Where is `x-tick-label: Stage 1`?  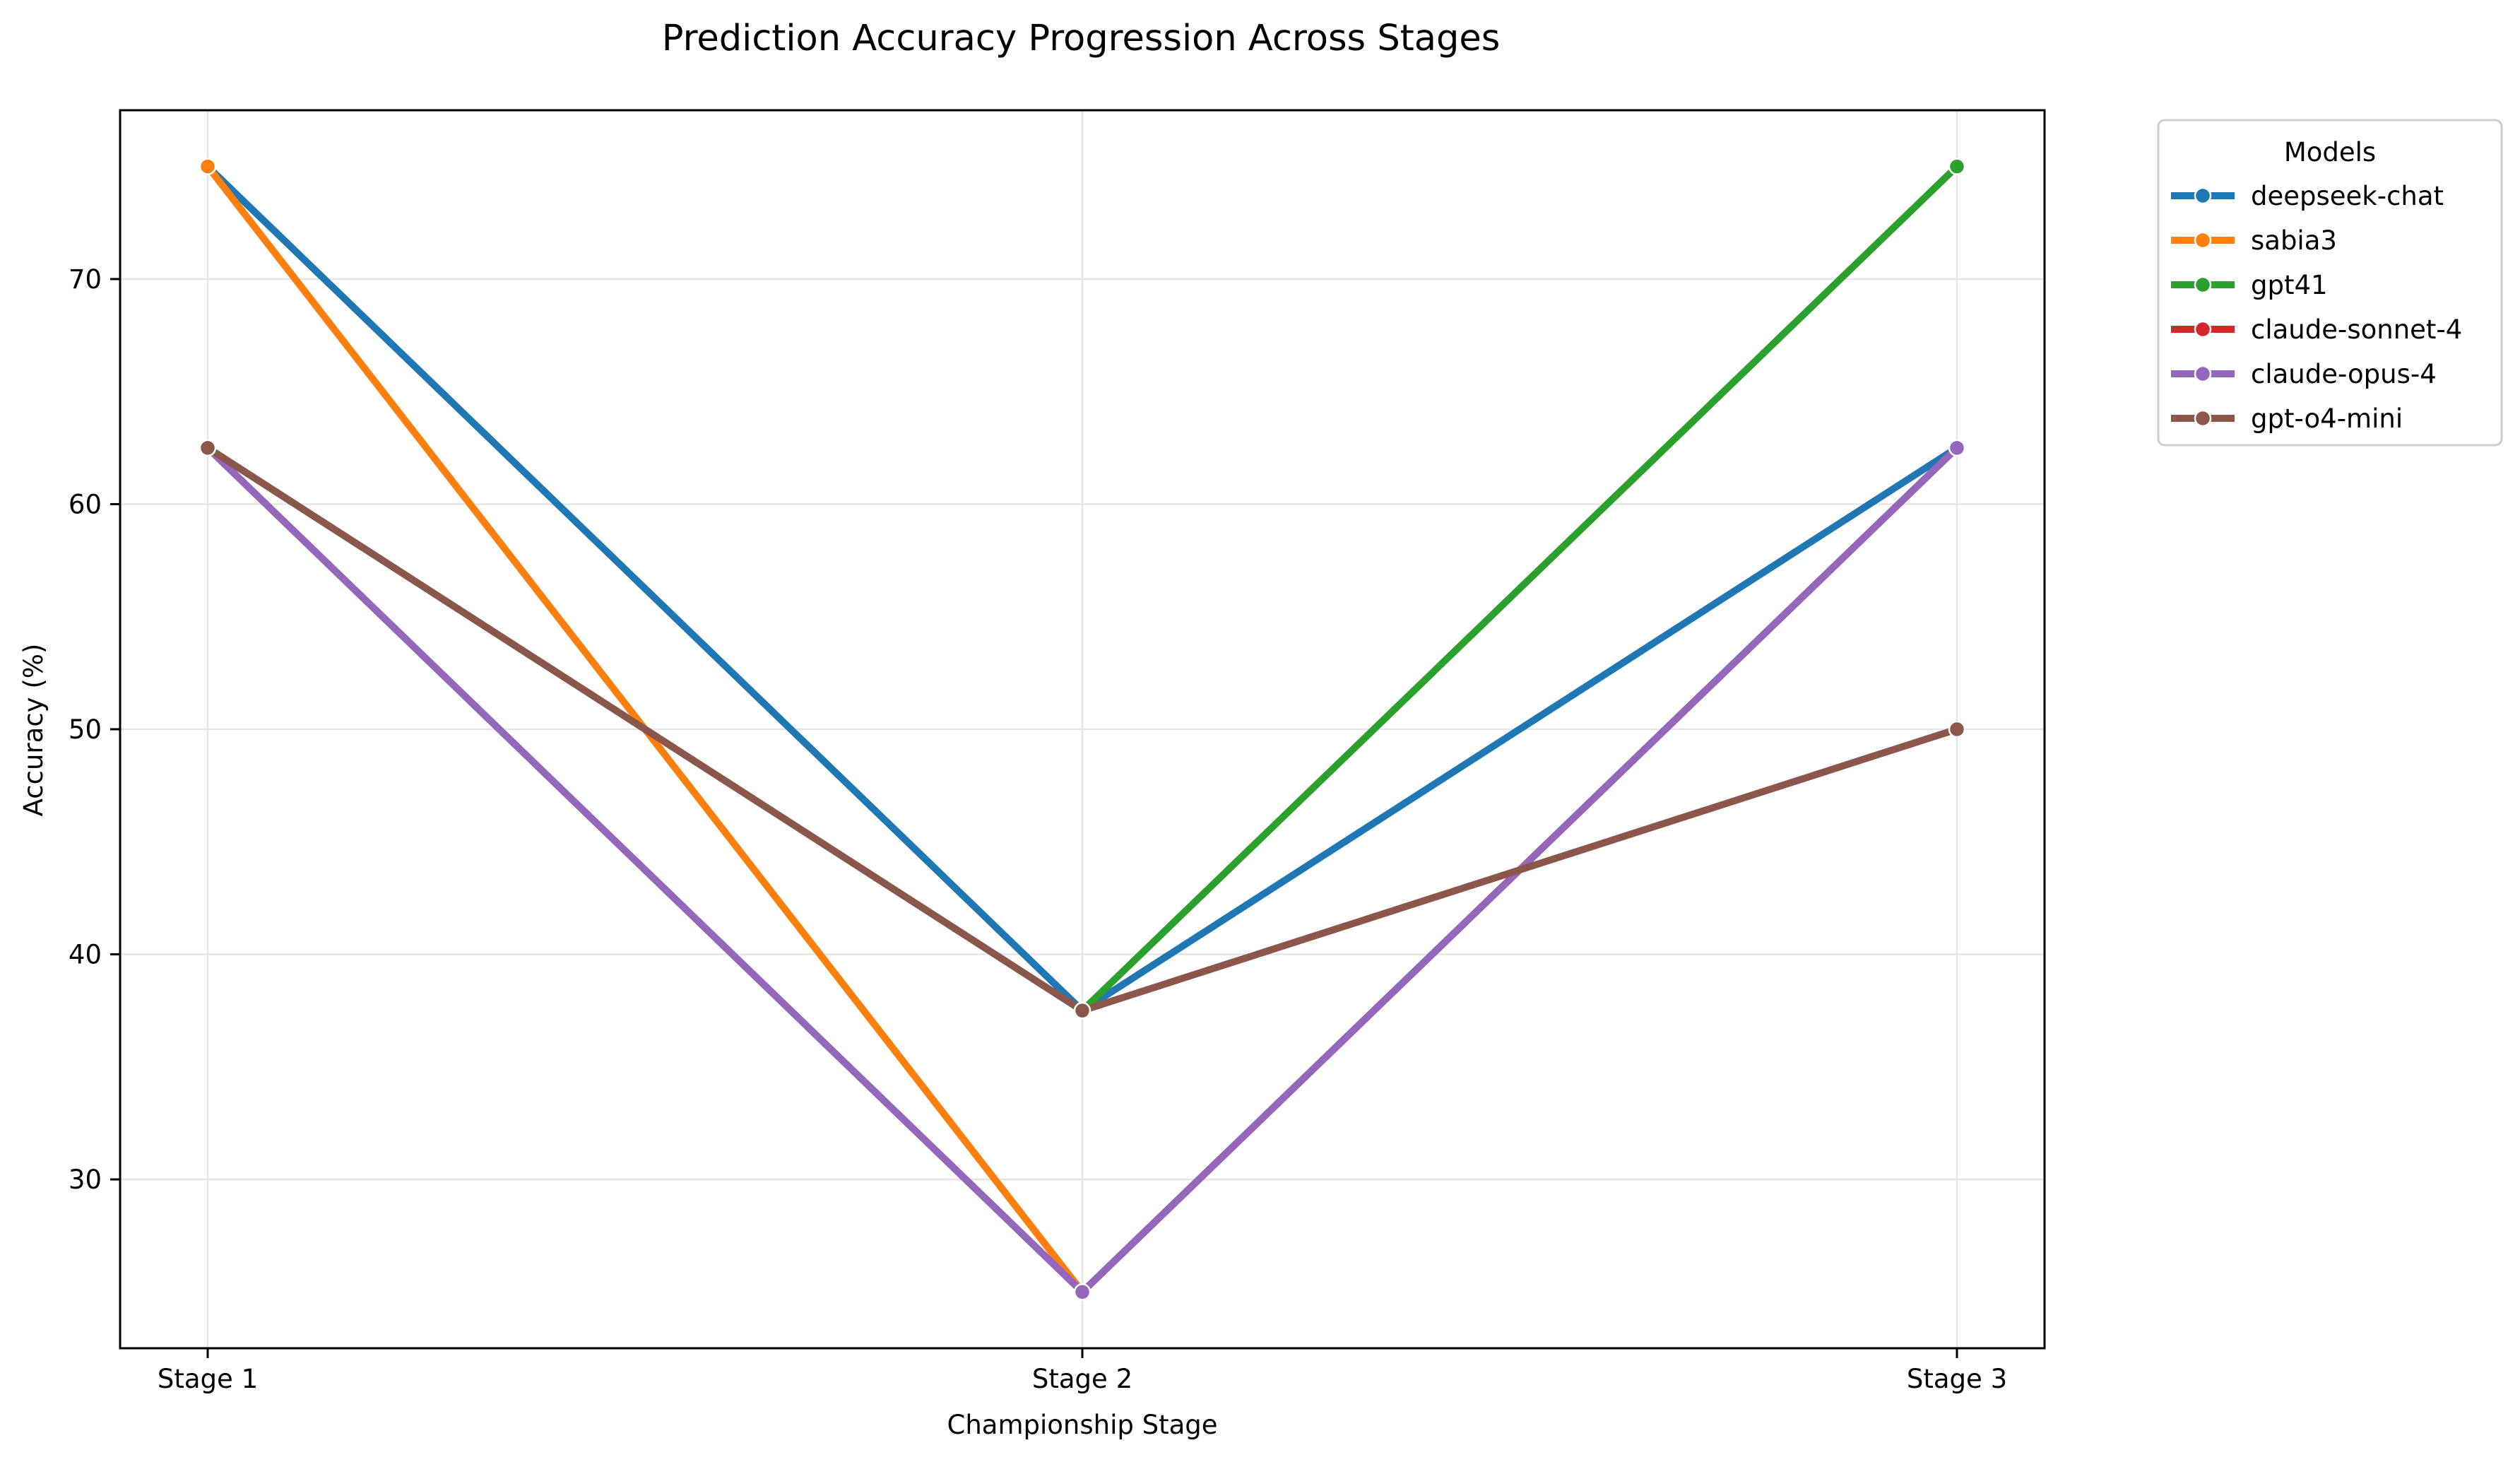
x-tick-label: Stage 1 is located at coordinates (208, 1379).